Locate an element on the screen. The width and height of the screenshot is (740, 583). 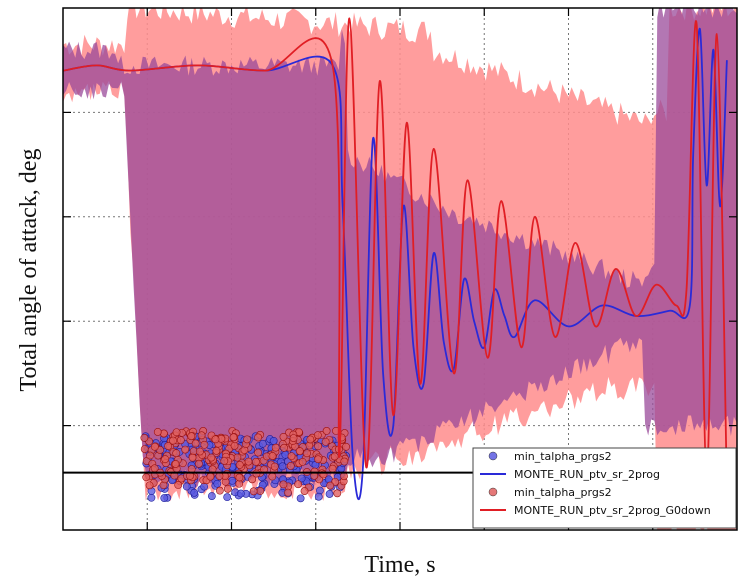
legend-box is located at coordinates (604, 488).